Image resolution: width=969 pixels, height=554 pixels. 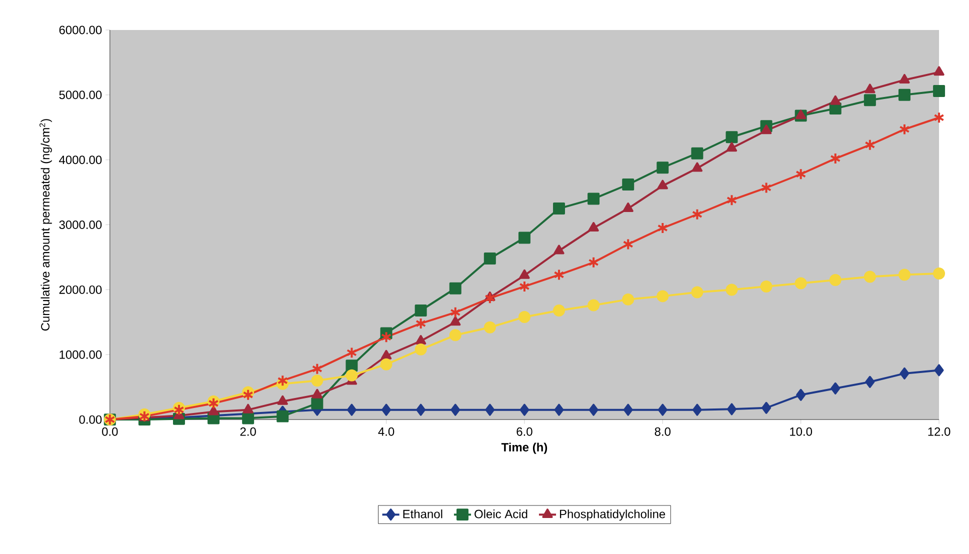 What do you see at coordinates (801, 431) in the screenshot?
I see `x-tick-label: 10.0` at bounding box center [801, 431].